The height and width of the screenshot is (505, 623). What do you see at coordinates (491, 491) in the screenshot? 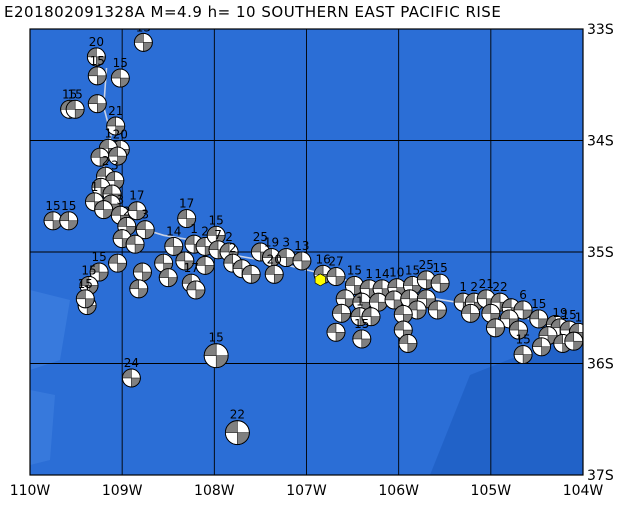
I see `lon-tick-label: 105W` at bounding box center [491, 491].